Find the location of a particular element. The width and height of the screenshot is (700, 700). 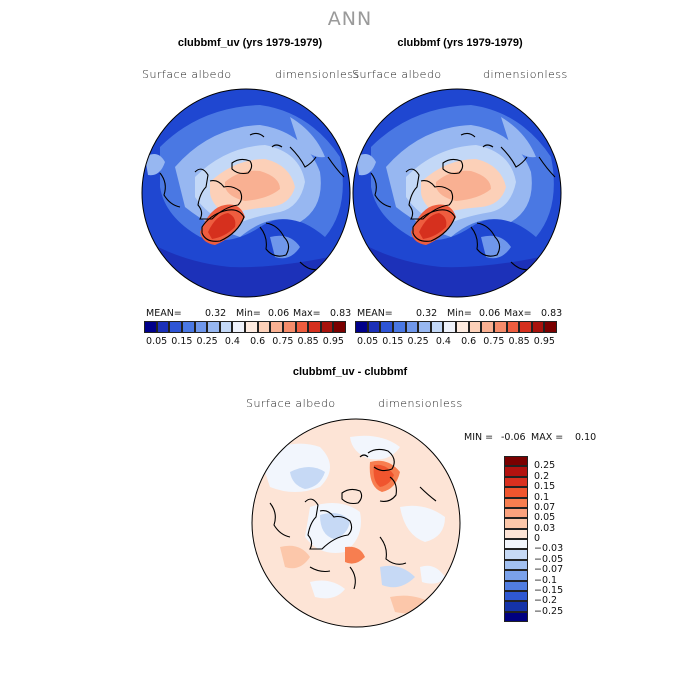

colorbar-tick-label: 0.03 is located at coordinates (545, 528).